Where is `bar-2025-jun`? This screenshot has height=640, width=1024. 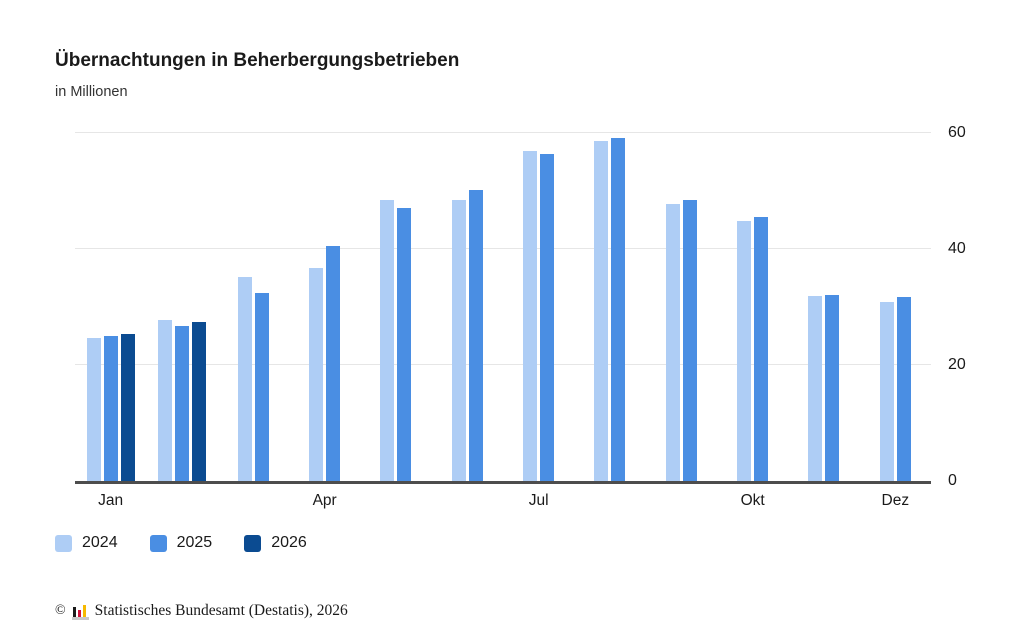 bar-2025-jun is located at coordinates (475, 335).